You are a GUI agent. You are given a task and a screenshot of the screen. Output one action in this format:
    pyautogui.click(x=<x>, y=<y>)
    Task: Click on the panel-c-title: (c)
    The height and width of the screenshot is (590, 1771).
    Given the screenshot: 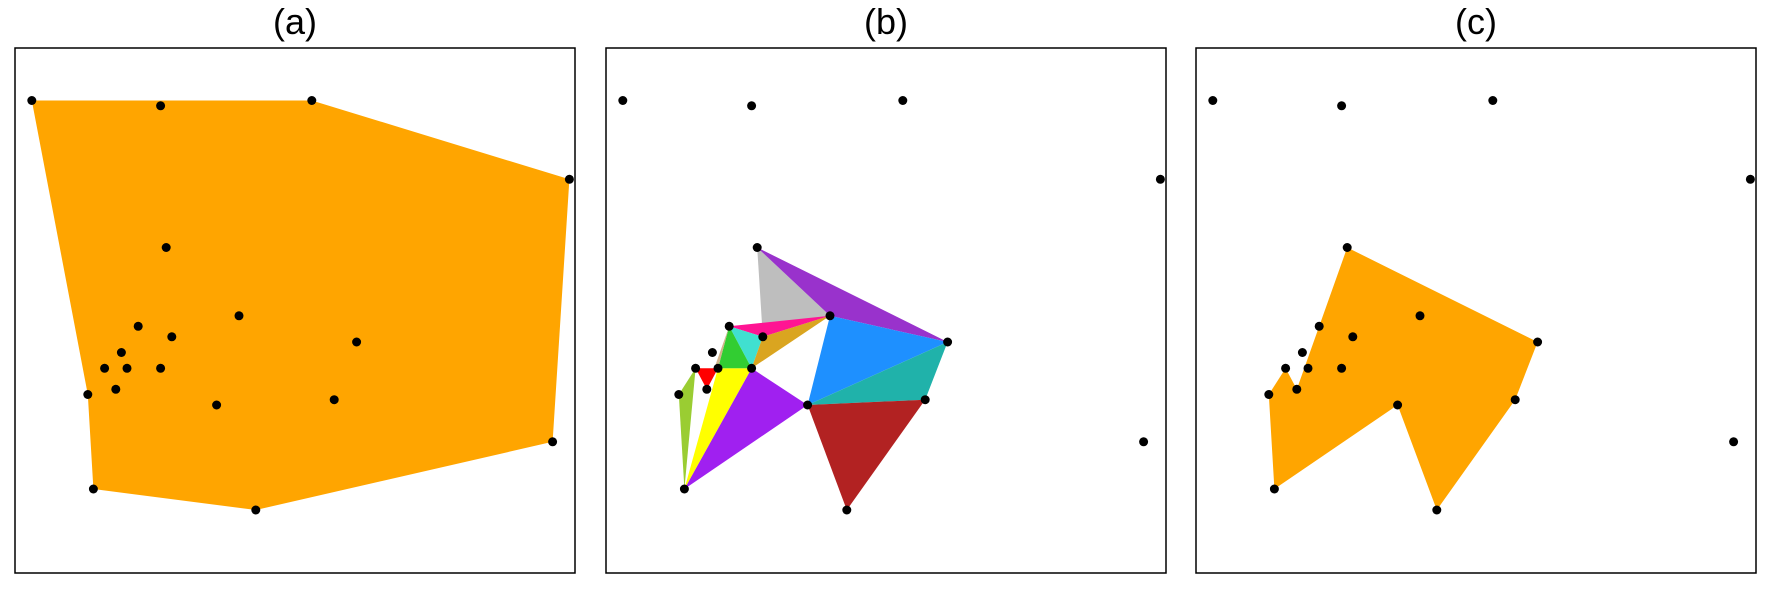 What is the action you would take?
    pyautogui.click(x=1476, y=21)
    